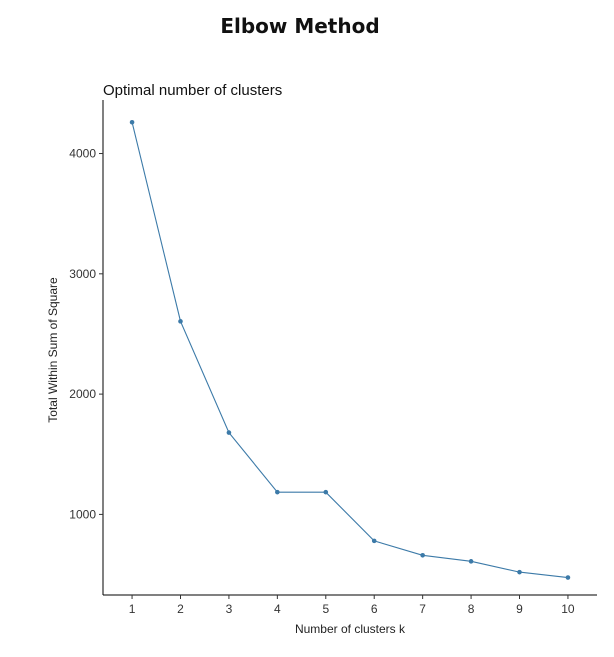  Describe the element at coordinates (352, 605) in the screenshot. I see `x-ticks: 1 2 3 4 5 6 7 8 9 10` at that location.